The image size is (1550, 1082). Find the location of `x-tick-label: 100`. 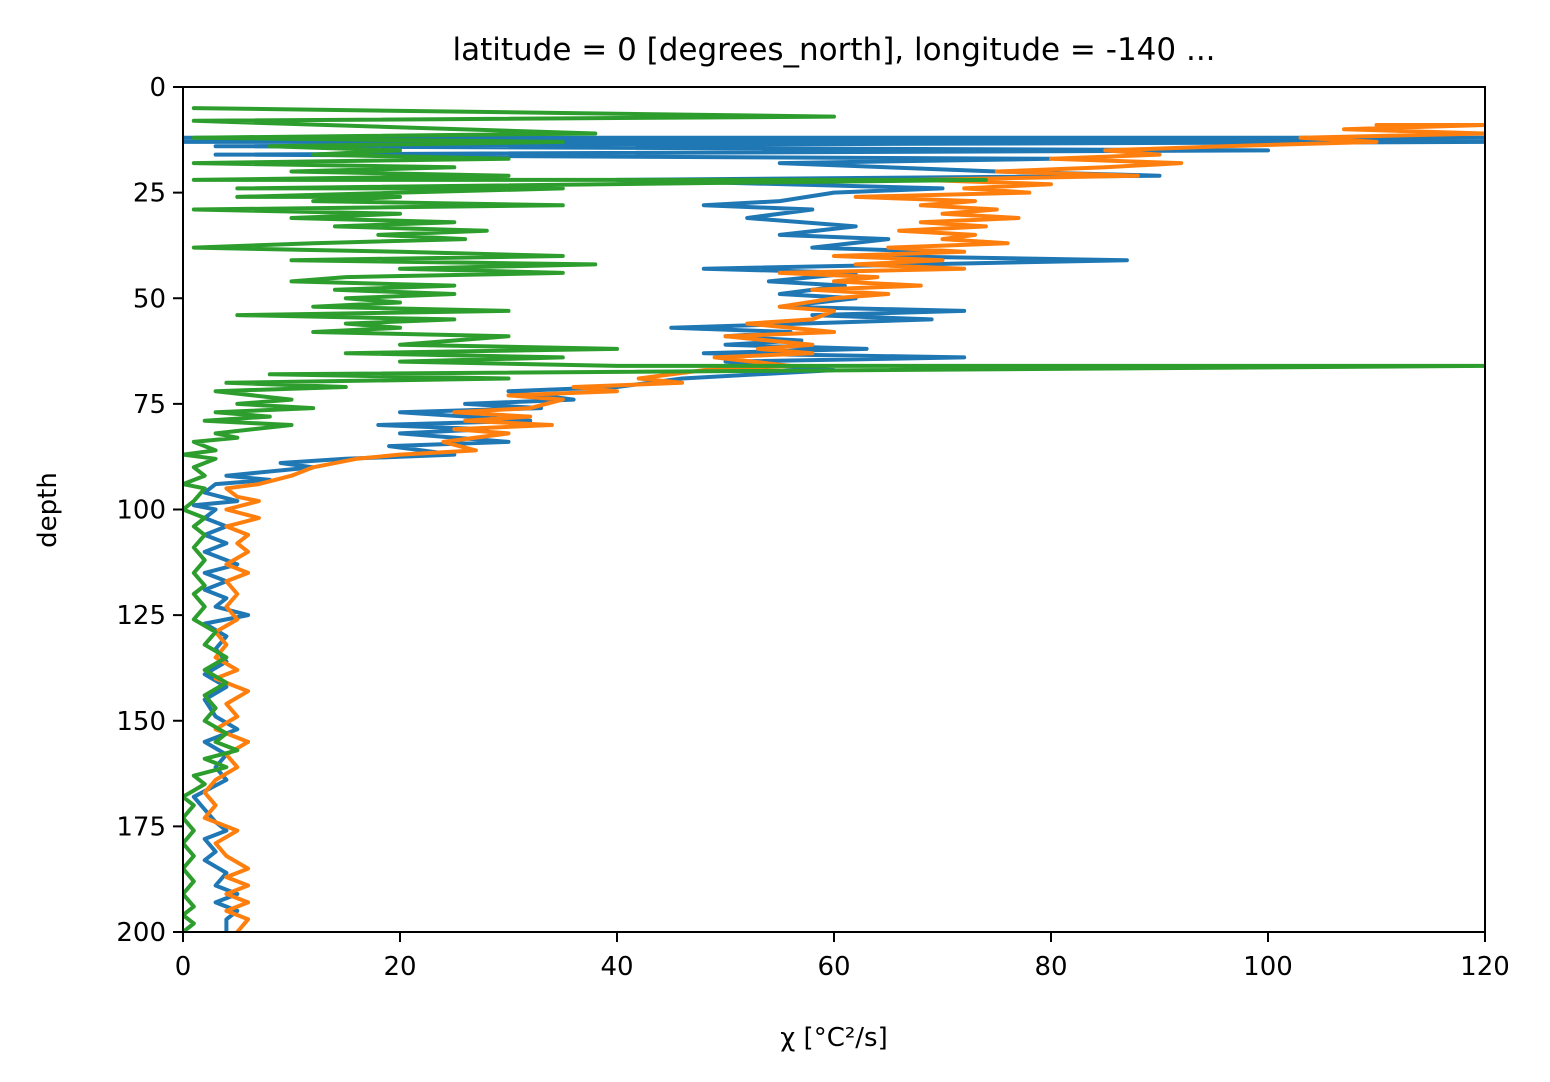

x-tick-label: 100 is located at coordinates (1268, 967).